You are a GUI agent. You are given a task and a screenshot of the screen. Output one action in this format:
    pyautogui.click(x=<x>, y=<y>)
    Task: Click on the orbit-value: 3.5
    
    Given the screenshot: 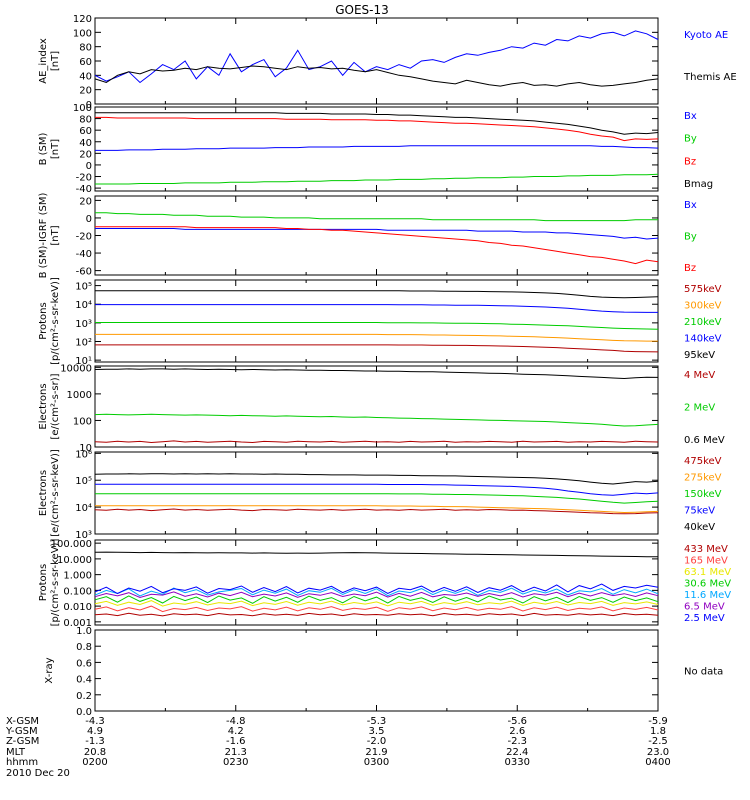 What is the action you would take?
    pyautogui.click(x=377, y=731)
    